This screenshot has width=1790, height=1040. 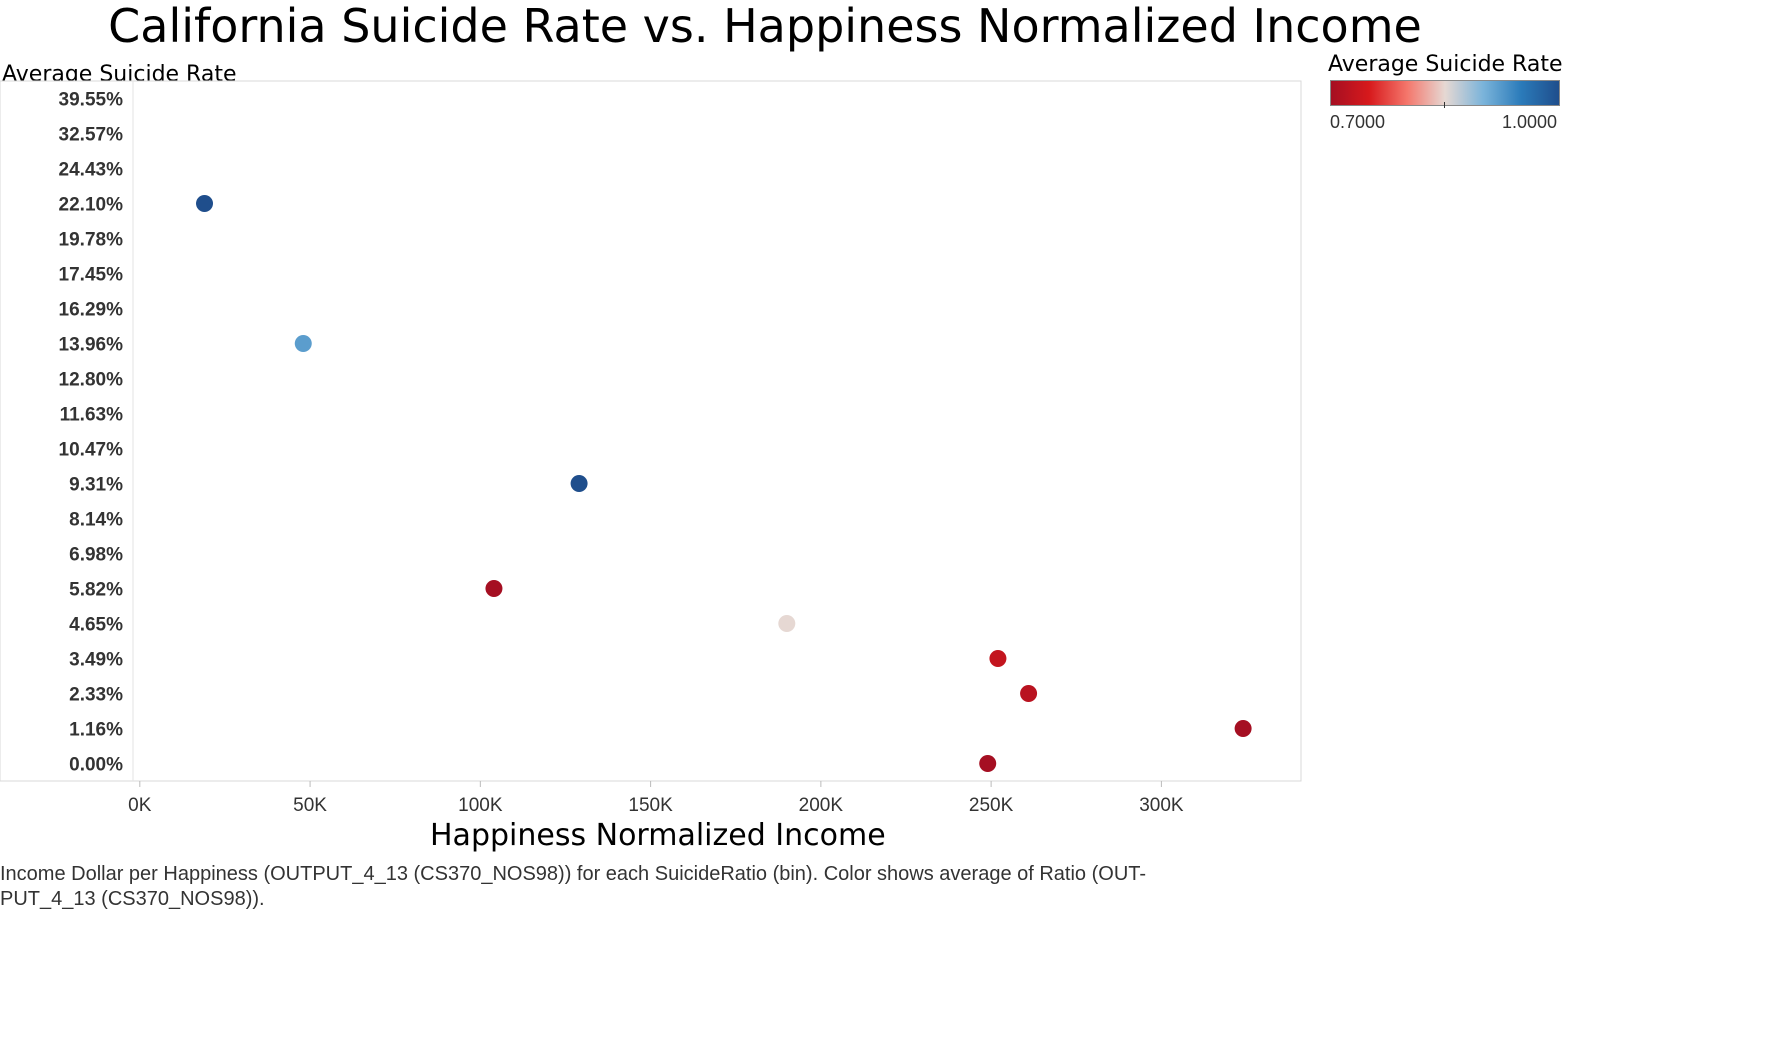 What do you see at coordinates (91, 135) in the screenshot?
I see `y-tick-label: 32.57%` at bounding box center [91, 135].